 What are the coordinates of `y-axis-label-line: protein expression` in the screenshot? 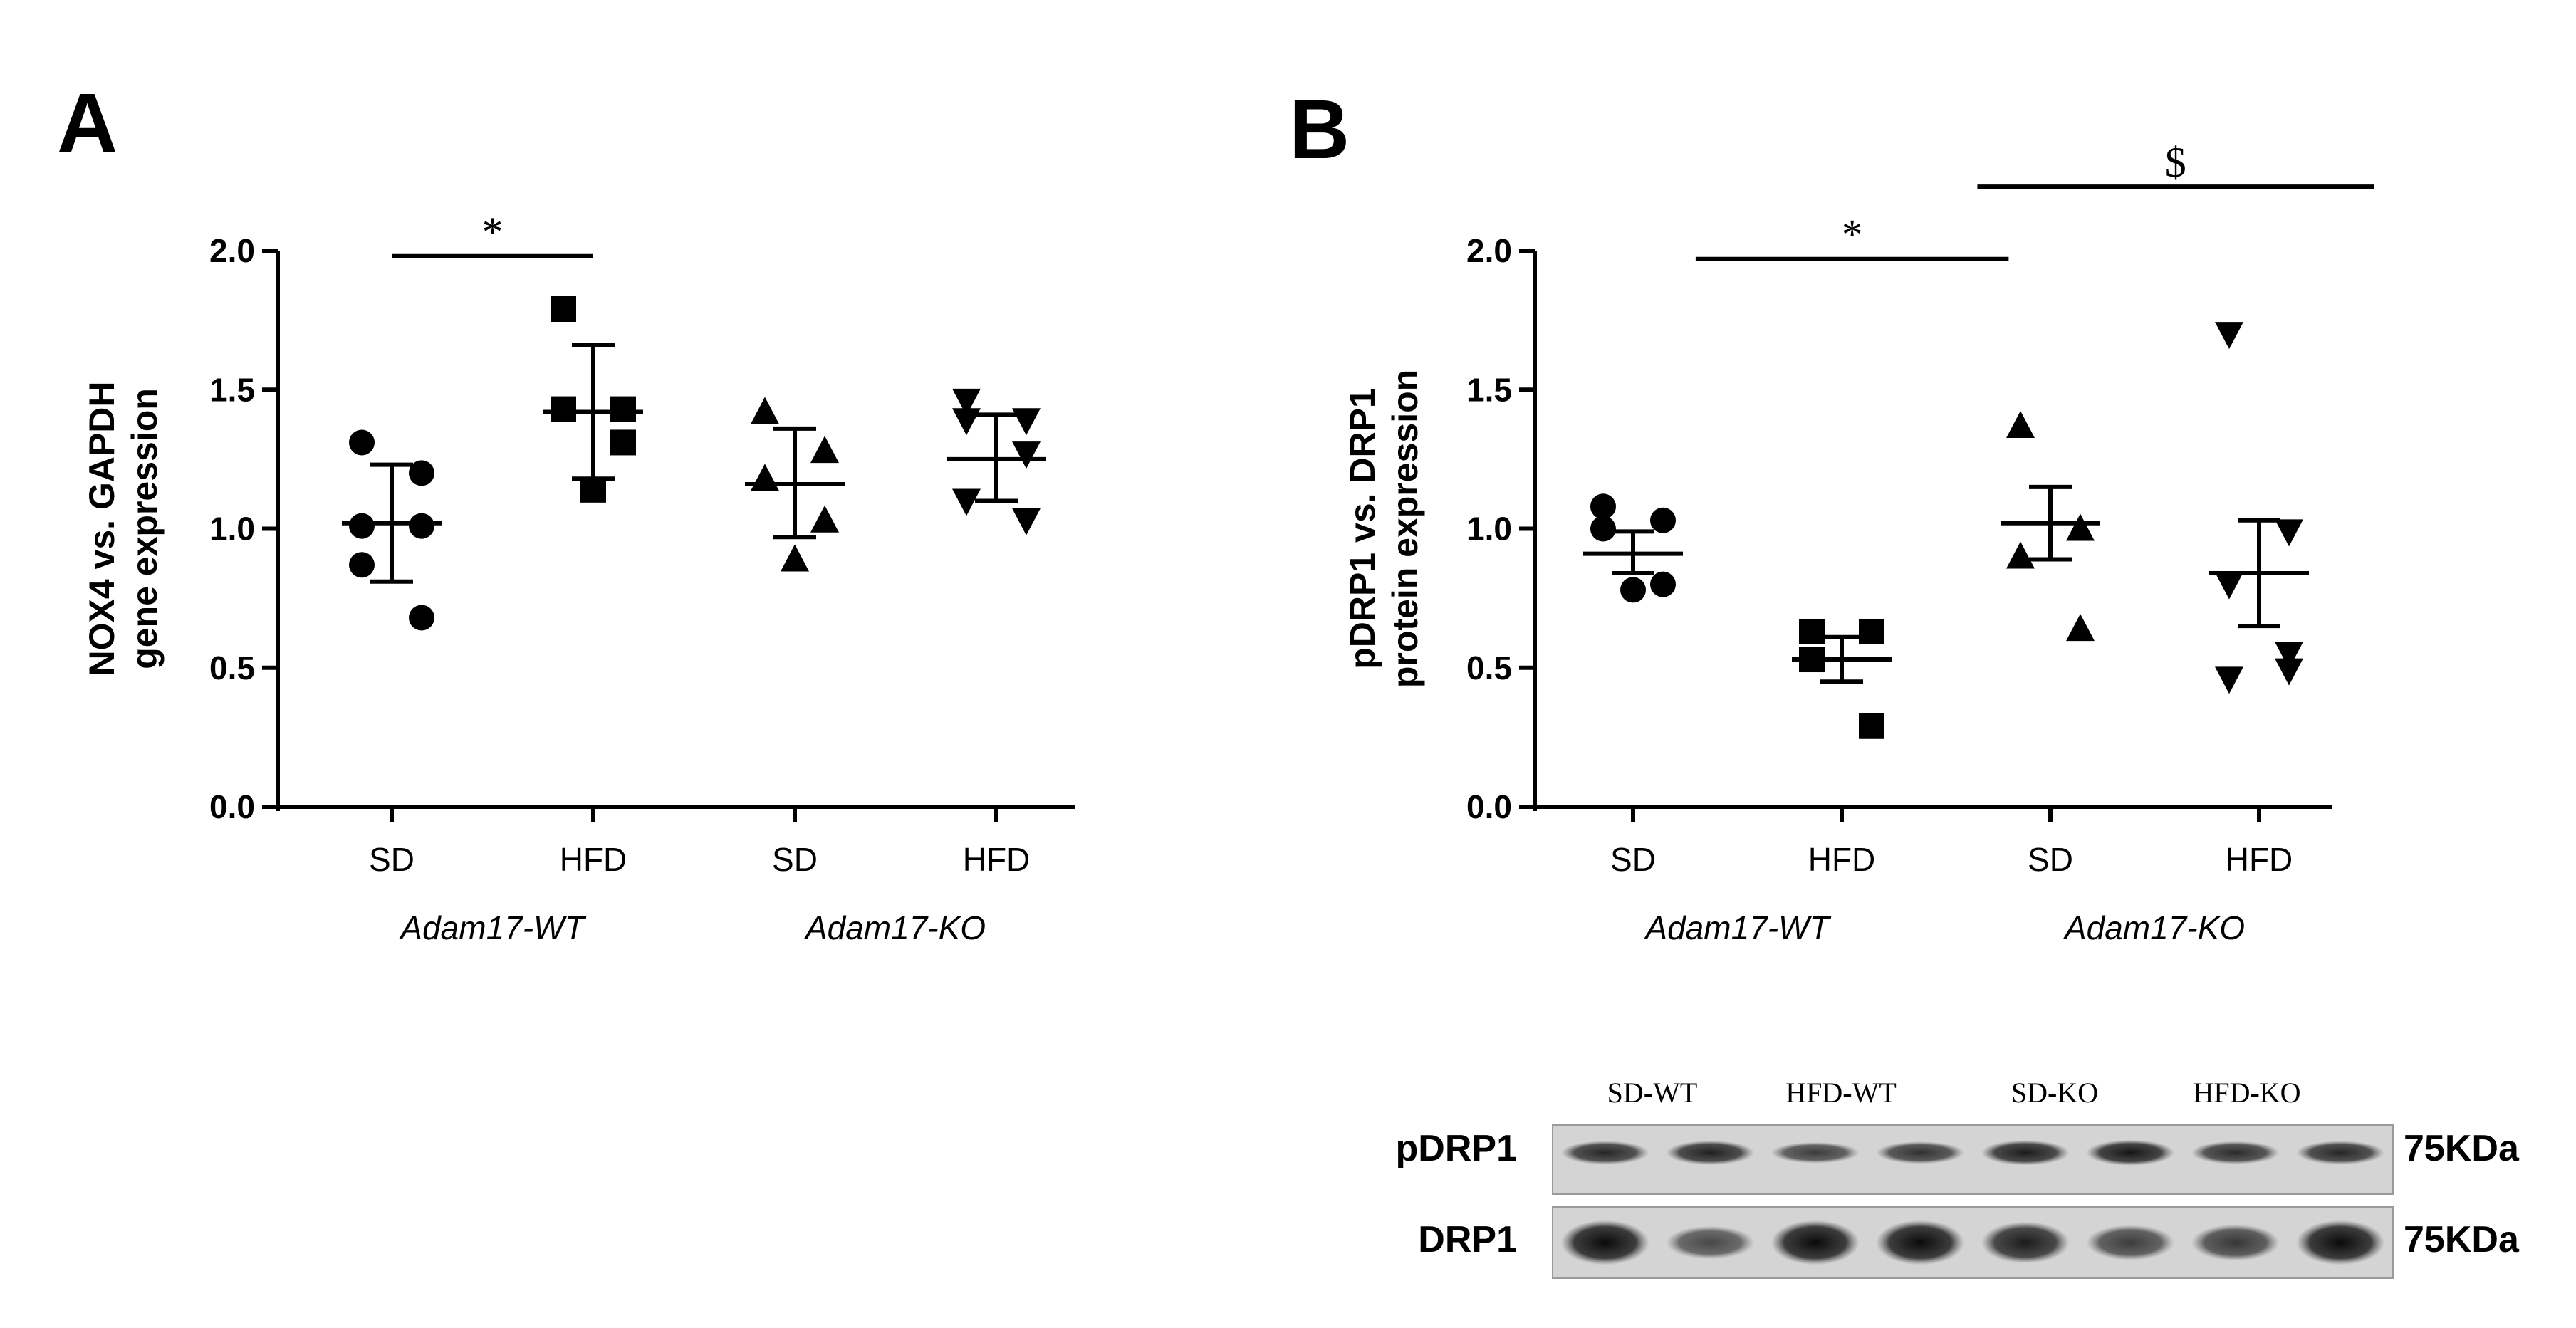 It's located at (1405, 529).